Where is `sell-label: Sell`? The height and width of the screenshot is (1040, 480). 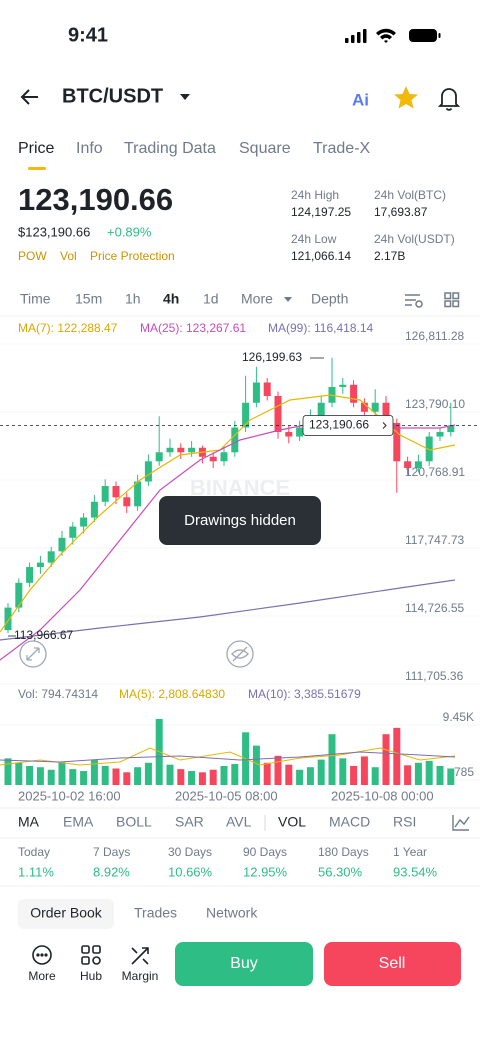
sell-label: Sell is located at coordinates (392, 963).